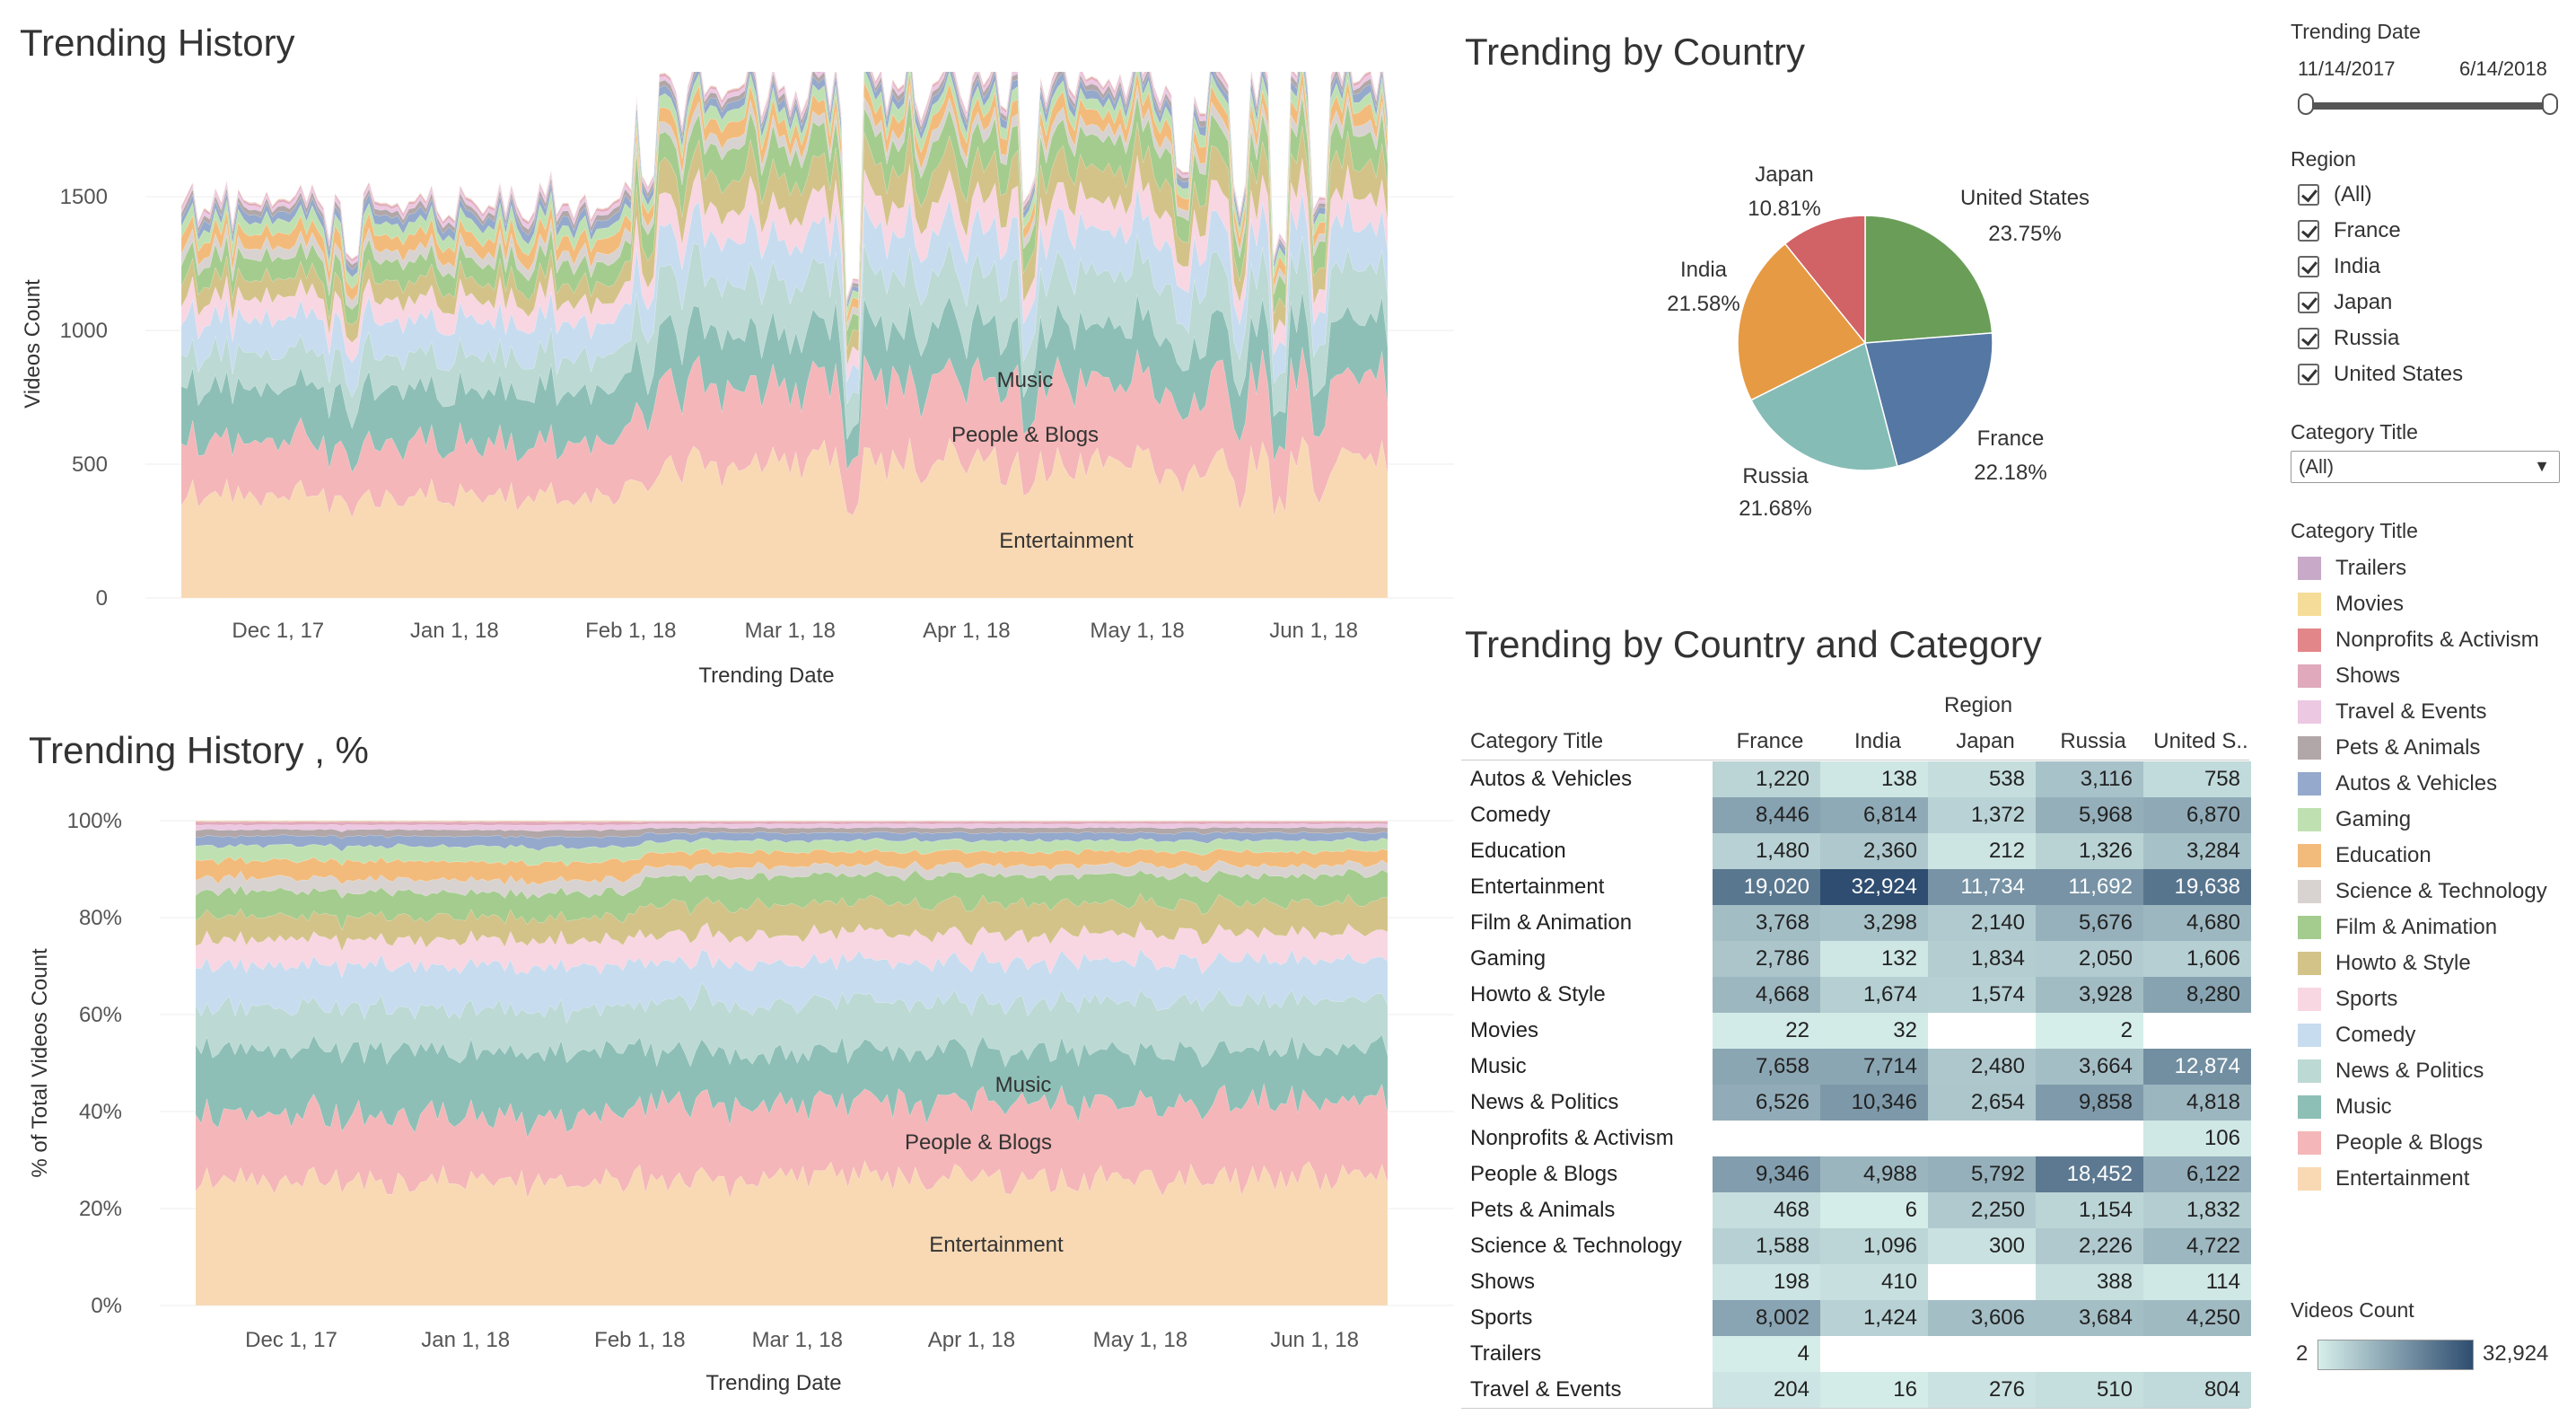  Describe the element at coordinates (1766, 815) in the screenshot. I see `heatmap-cell: 8,446` at that location.